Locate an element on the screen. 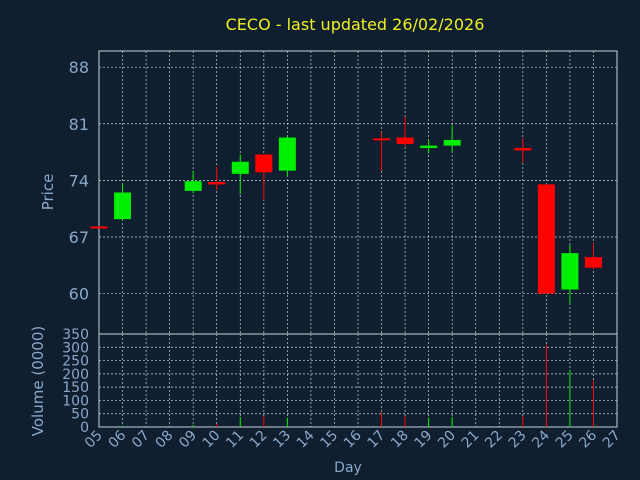 This screenshot has width=640, height=480. x-tick-label: 25 is located at coordinates (565, 440).